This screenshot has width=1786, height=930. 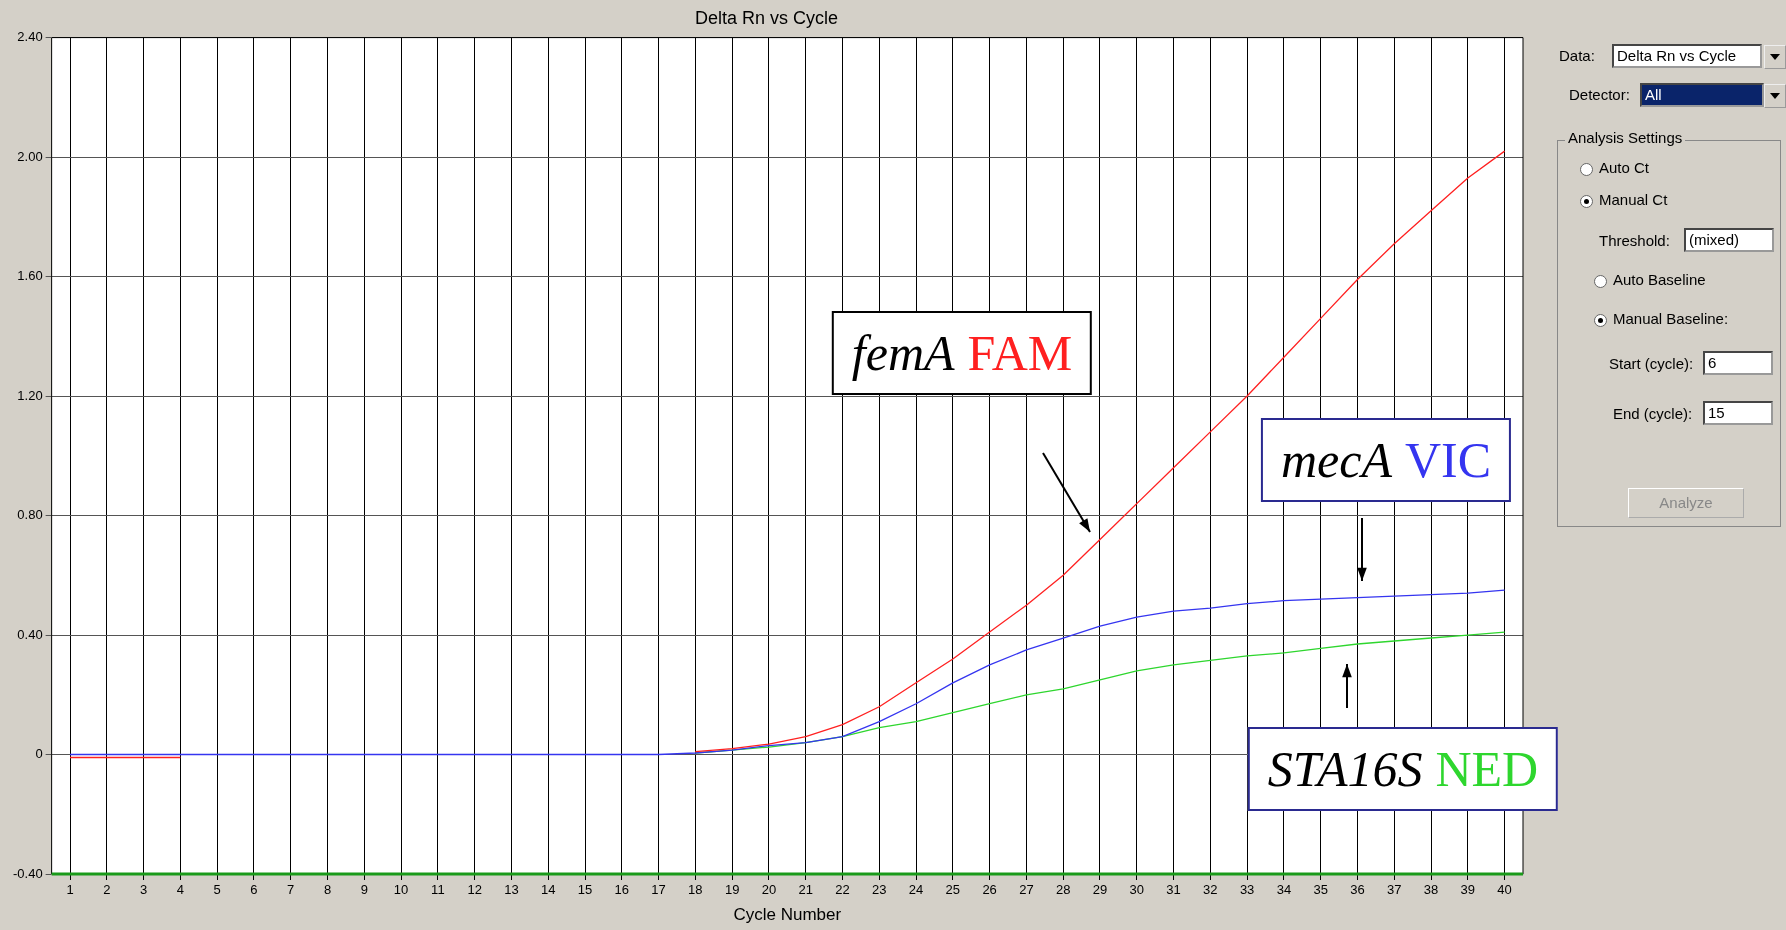 I want to click on text: Analysis Settings, so click(x=1625, y=137).